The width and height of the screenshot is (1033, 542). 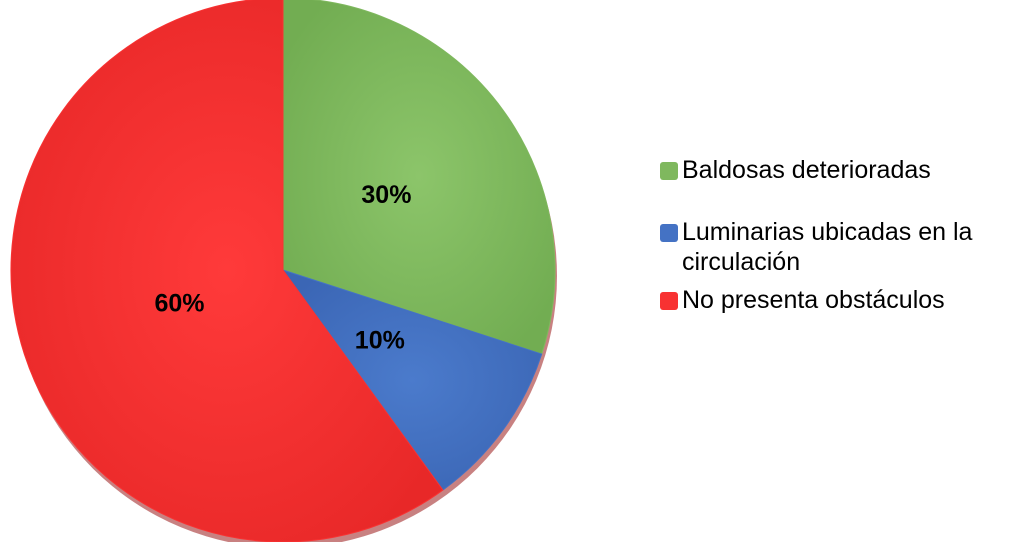 I want to click on legend-item-no-obstaculos: No presenta obstáculos, so click(x=846, y=300).